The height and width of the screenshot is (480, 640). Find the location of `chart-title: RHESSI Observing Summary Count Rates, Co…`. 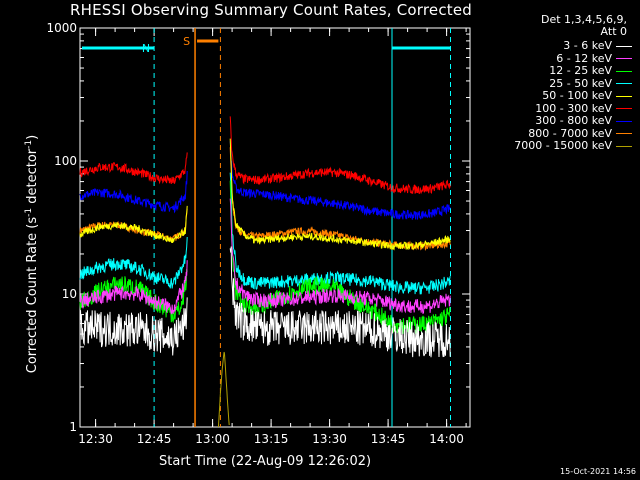

chart-title: RHESSI Observing Summary Count Rates, Co… is located at coordinates (271, 10).